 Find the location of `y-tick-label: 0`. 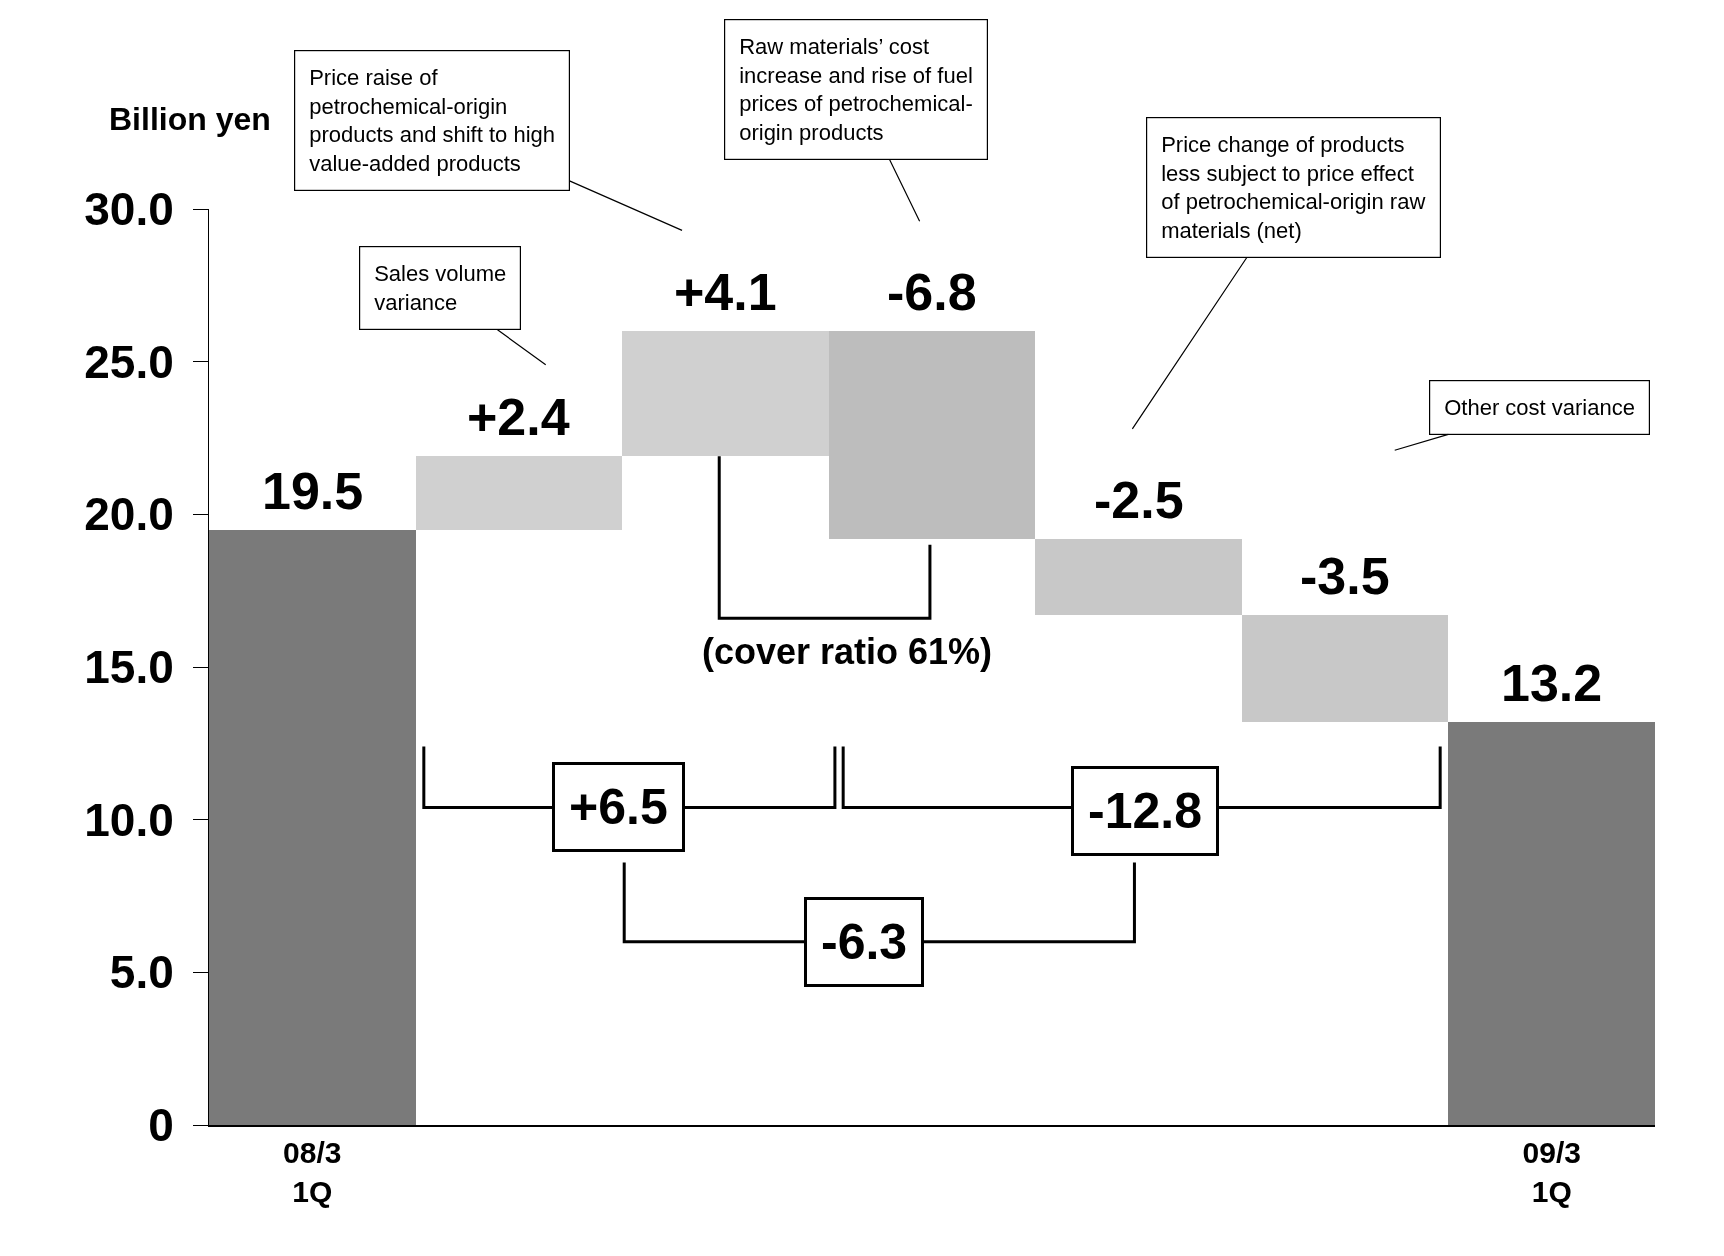

y-tick-label: 0 is located at coordinates (161, 1125).